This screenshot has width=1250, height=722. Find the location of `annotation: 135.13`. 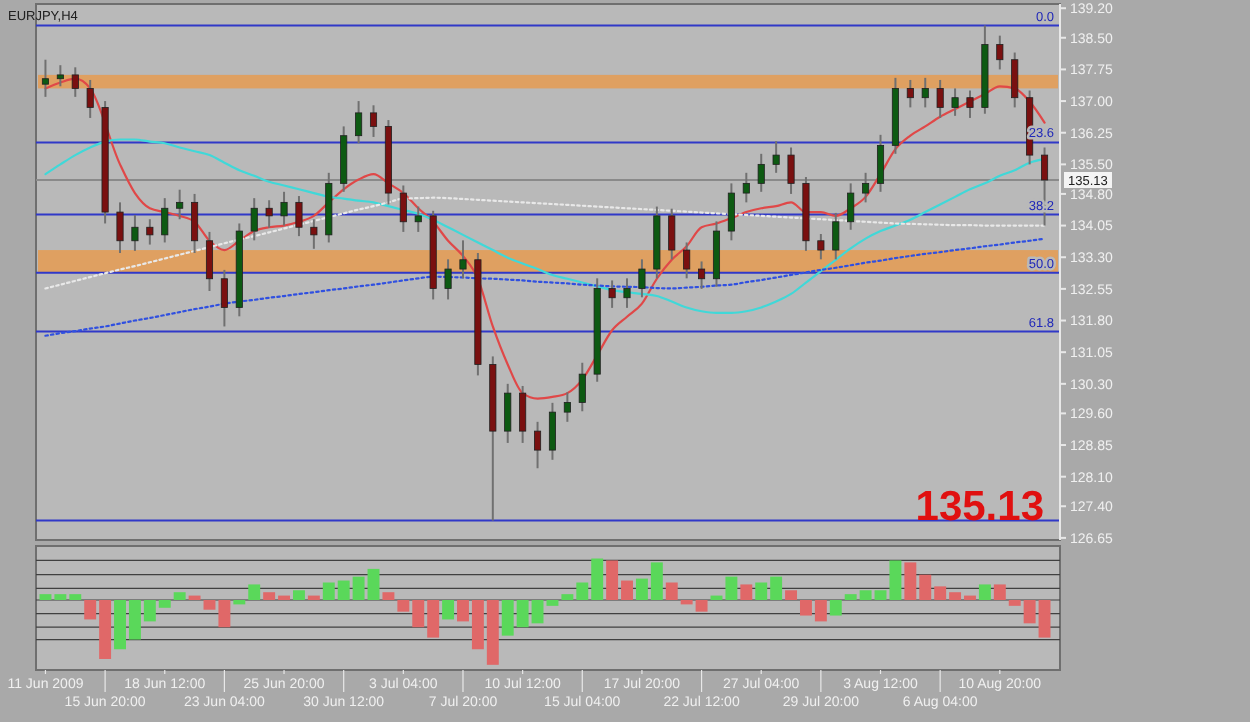

annotation: 135.13 is located at coordinates (979, 507).